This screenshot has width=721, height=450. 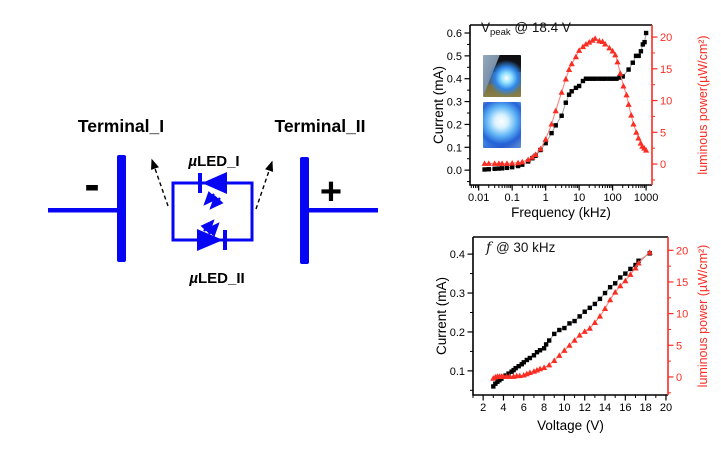 I want to click on terminal-left-label: Terminal_I, so click(x=121, y=126).